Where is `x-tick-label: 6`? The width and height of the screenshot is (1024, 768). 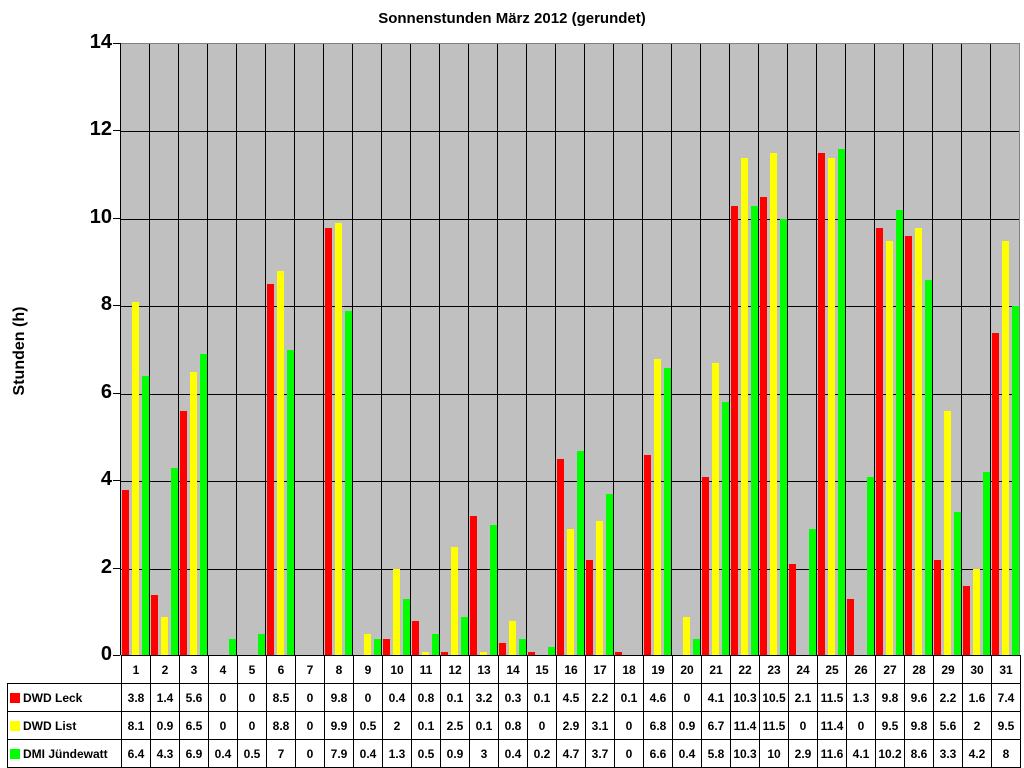
x-tick-label: 6 is located at coordinates (281, 669).